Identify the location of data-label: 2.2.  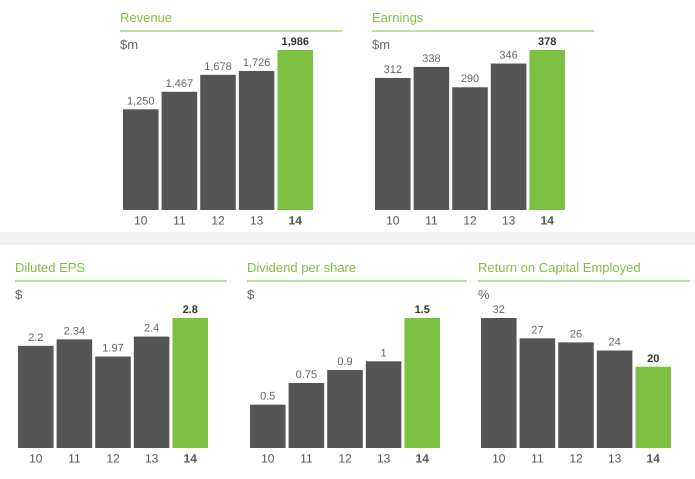
(36, 338).